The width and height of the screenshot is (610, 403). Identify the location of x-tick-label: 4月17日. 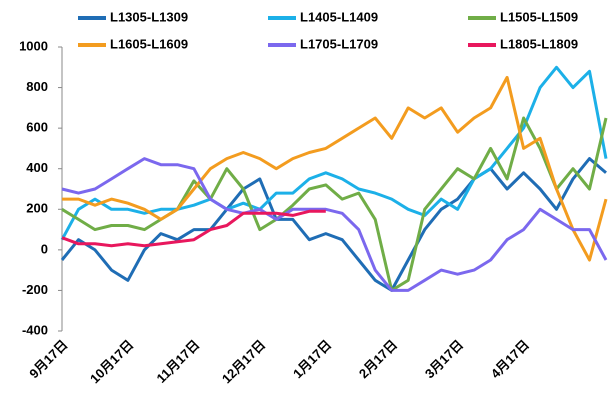
(510, 359).